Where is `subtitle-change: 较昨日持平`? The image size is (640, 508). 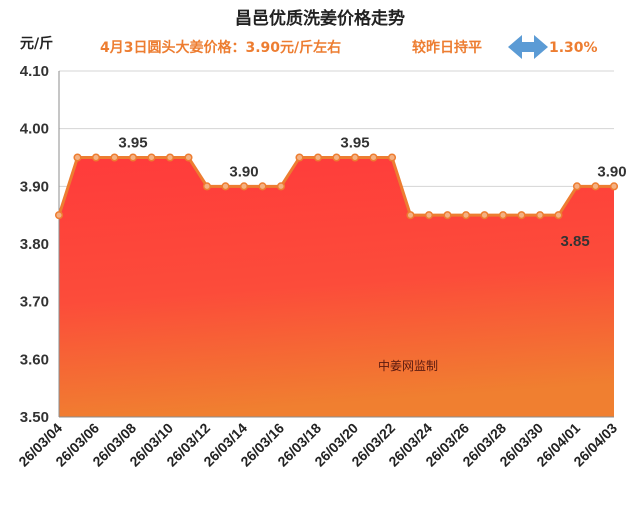 subtitle-change: 较昨日持平 is located at coordinates (447, 47).